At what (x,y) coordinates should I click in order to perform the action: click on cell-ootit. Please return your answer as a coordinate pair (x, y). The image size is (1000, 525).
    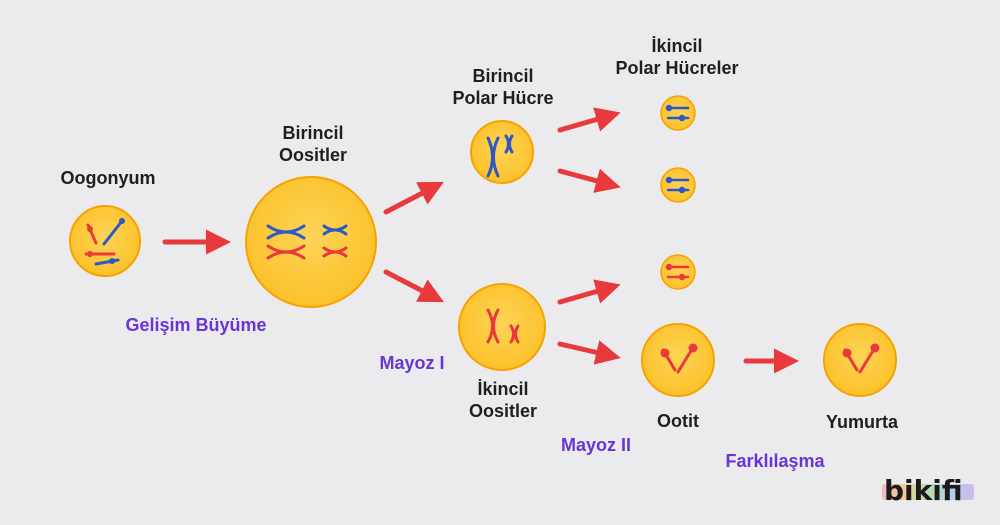
    Looking at the image, I should click on (678, 360).